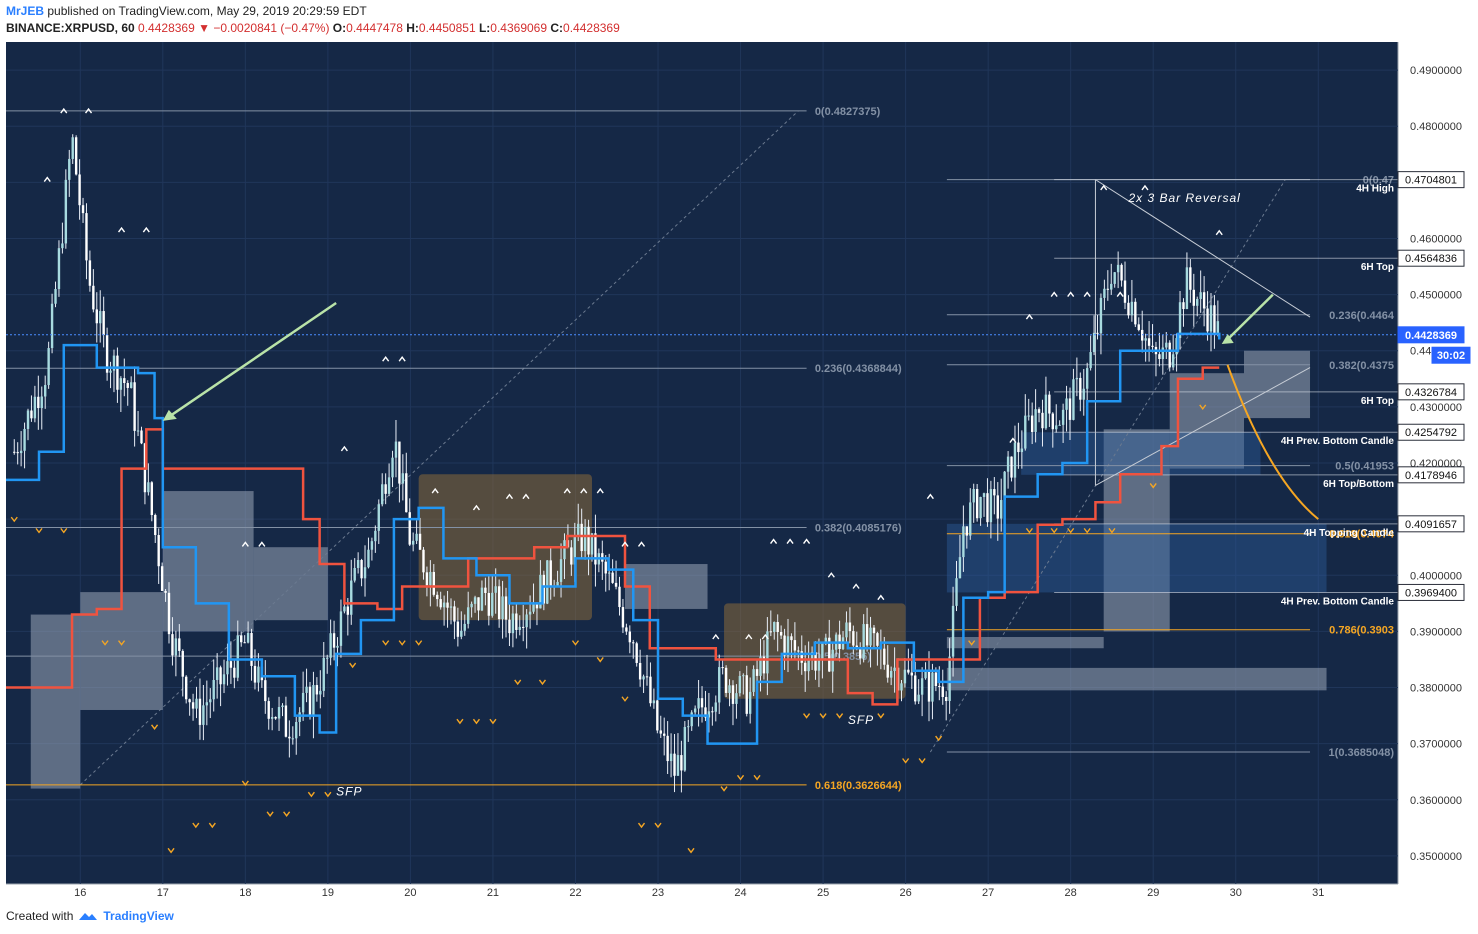 The height and width of the screenshot is (934, 1478). Describe the element at coordinates (1436, 576) in the screenshot. I see `y-tick-label: 0.4000000` at that location.